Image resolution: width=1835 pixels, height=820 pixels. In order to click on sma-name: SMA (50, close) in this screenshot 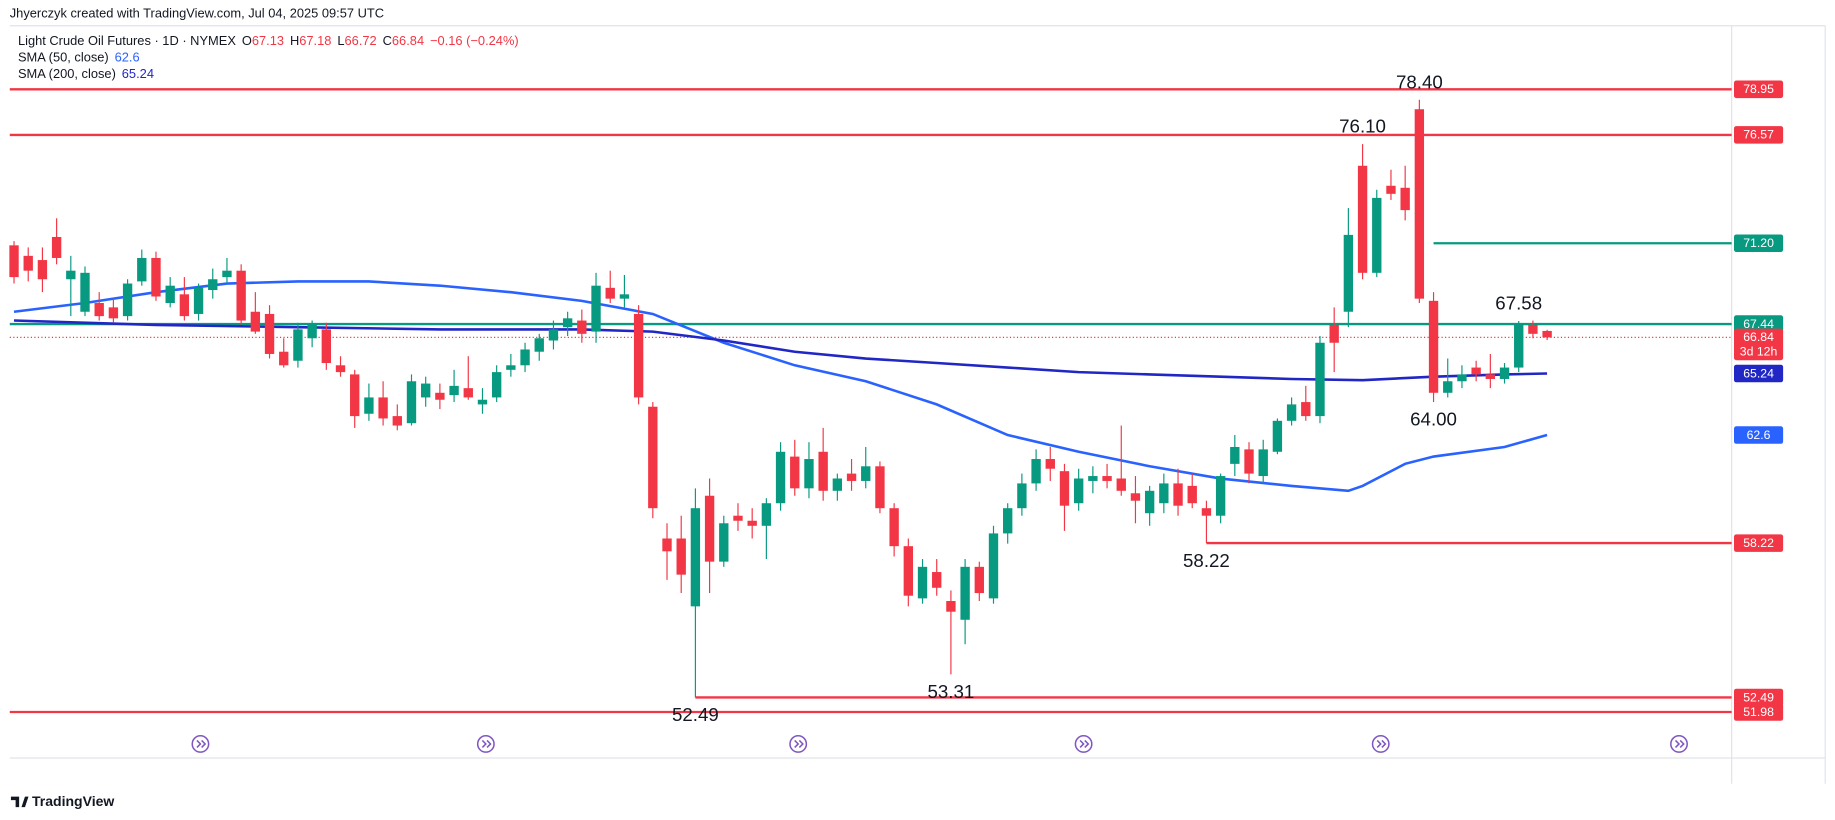, I will do `click(63, 57)`.